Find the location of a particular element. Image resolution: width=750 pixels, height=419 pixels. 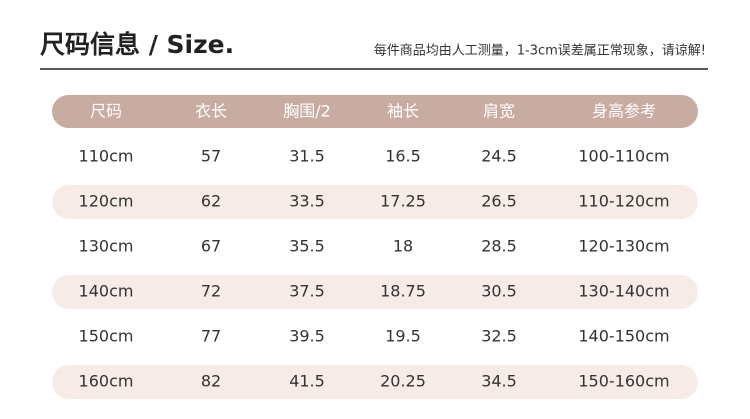

cell: 24.5 is located at coordinates (499, 156).